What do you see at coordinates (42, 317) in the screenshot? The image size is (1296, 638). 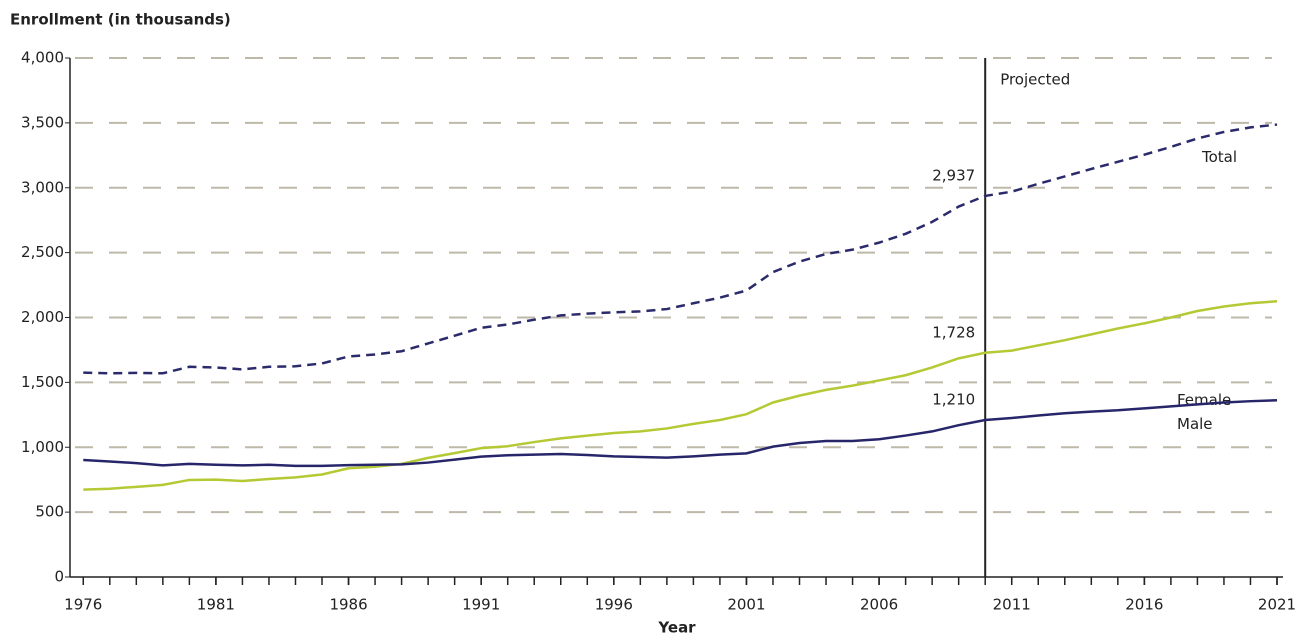 I see `y-tick-label: 2,000` at bounding box center [42, 317].